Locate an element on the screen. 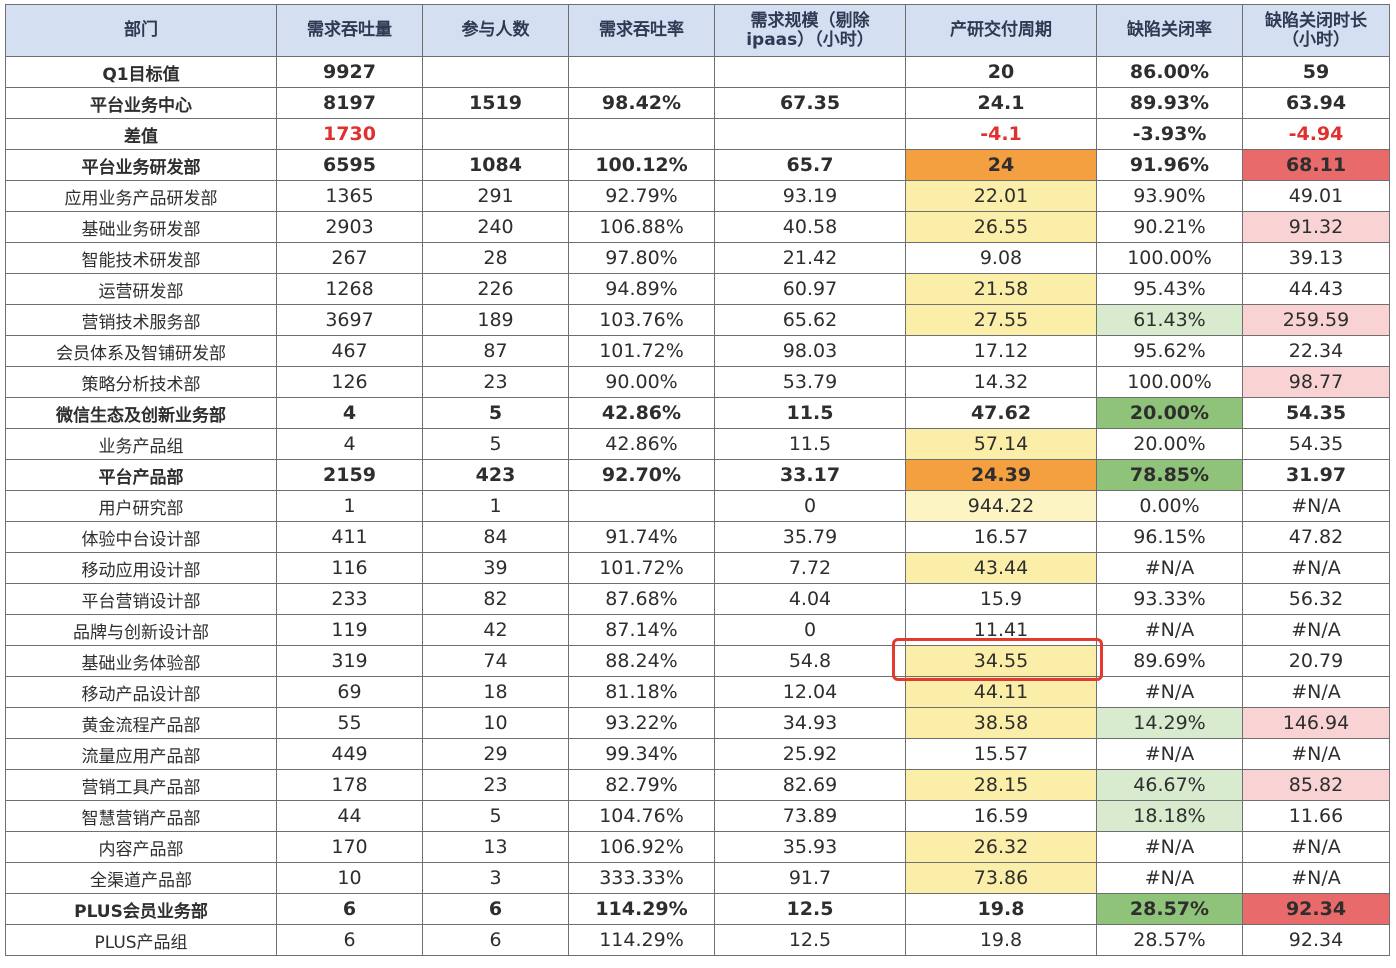  cell-department: 用户研究部 is located at coordinates (141, 506).